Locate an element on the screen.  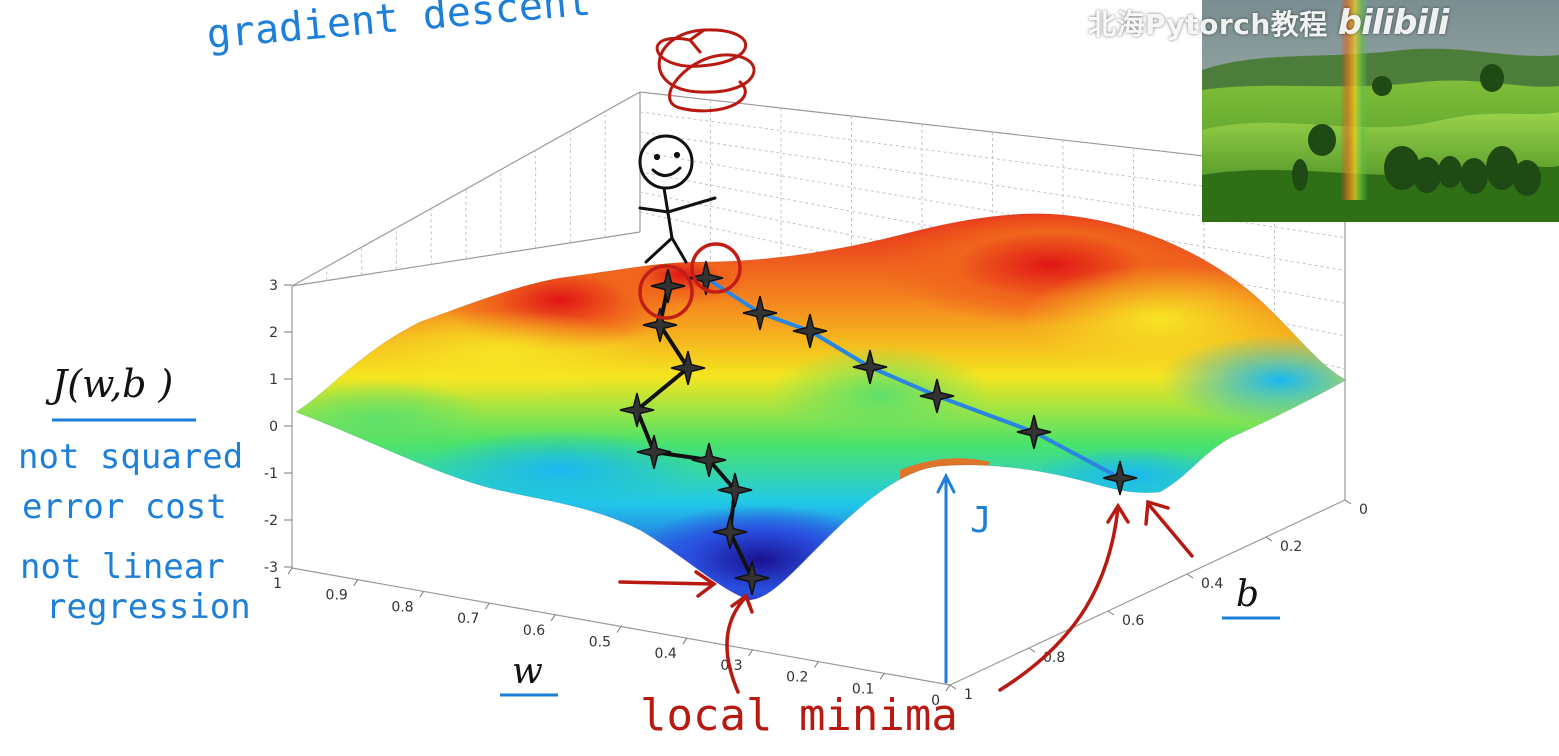
local-minima-label: local minima is located at coordinates (799, 715).